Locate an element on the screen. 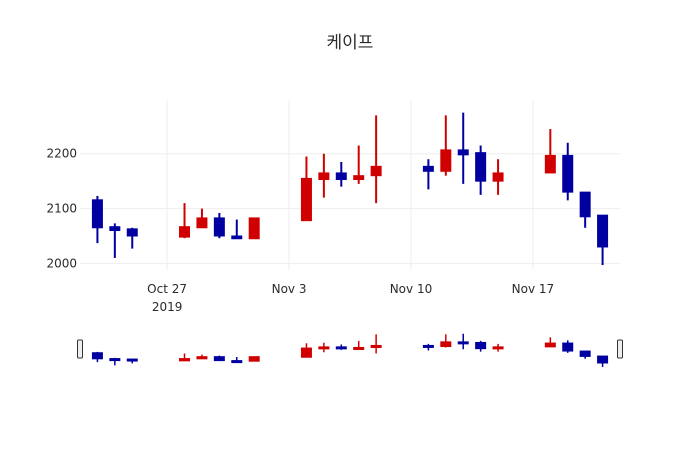  range-slider is located at coordinates (350, 349).